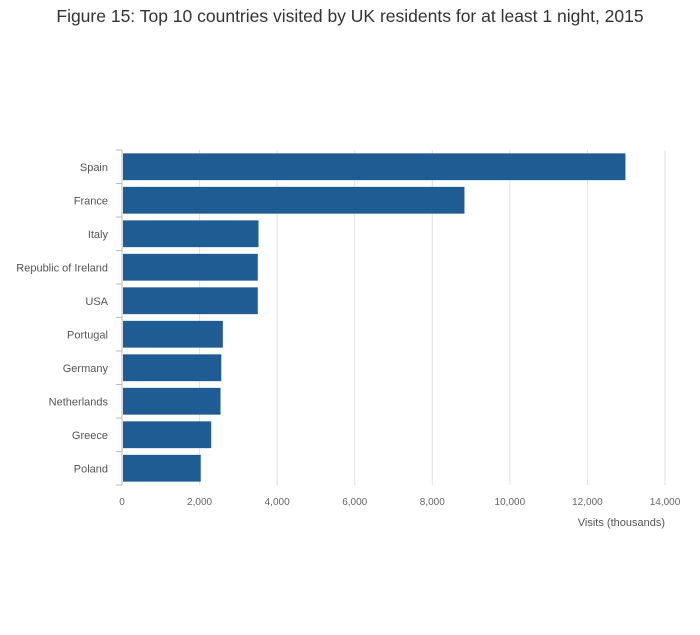 This screenshot has height=635, width=700. Describe the element at coordinates (199, 502) in the screenshot. I see `x-tick-label: 2,000` at that location.